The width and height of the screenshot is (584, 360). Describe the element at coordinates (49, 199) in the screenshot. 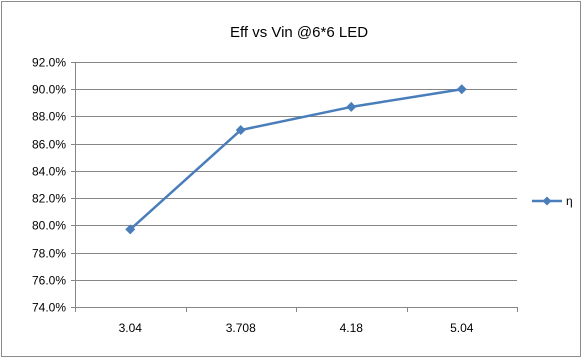

I see `y-tick-label: 82.0%` at that location.